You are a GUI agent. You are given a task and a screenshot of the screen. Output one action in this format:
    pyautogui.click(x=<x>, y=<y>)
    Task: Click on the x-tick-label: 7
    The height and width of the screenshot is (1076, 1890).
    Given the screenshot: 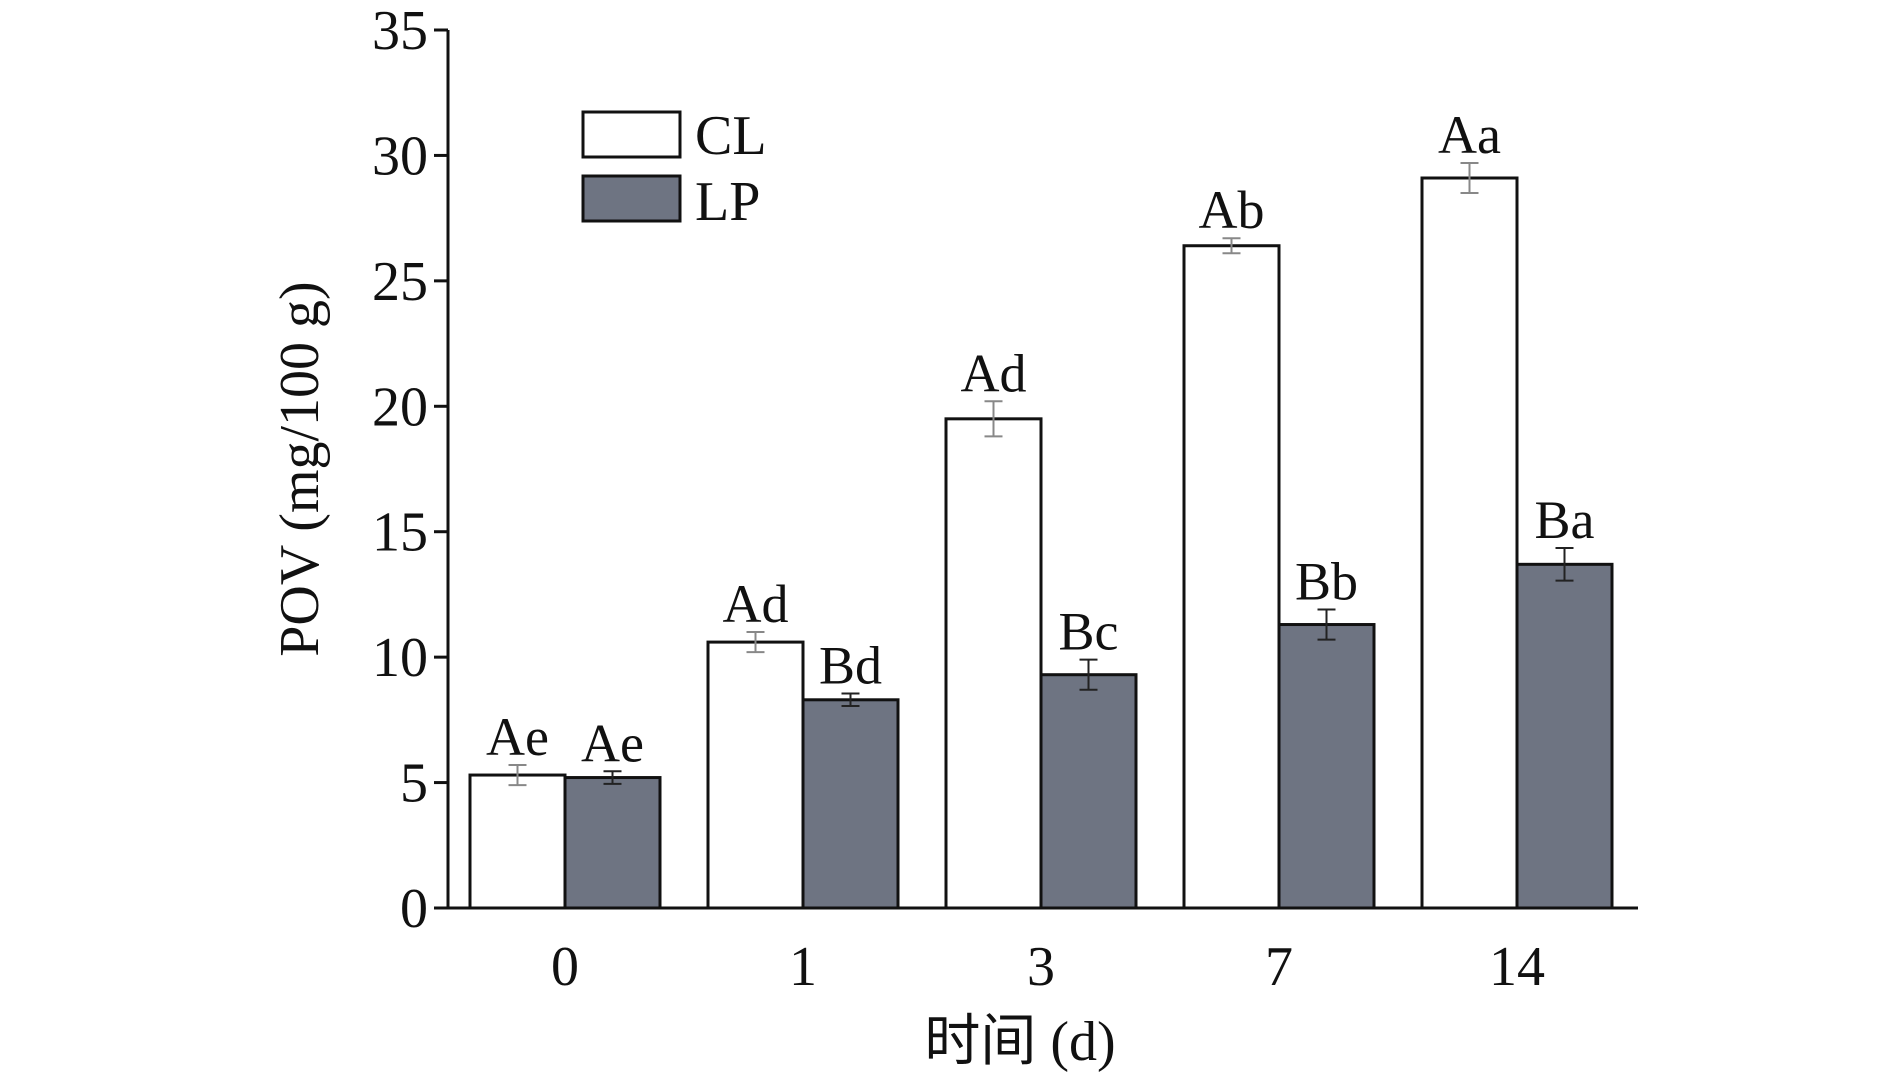 What is the action you would take?
    pyautogui.click(x=1279, y=967)
    